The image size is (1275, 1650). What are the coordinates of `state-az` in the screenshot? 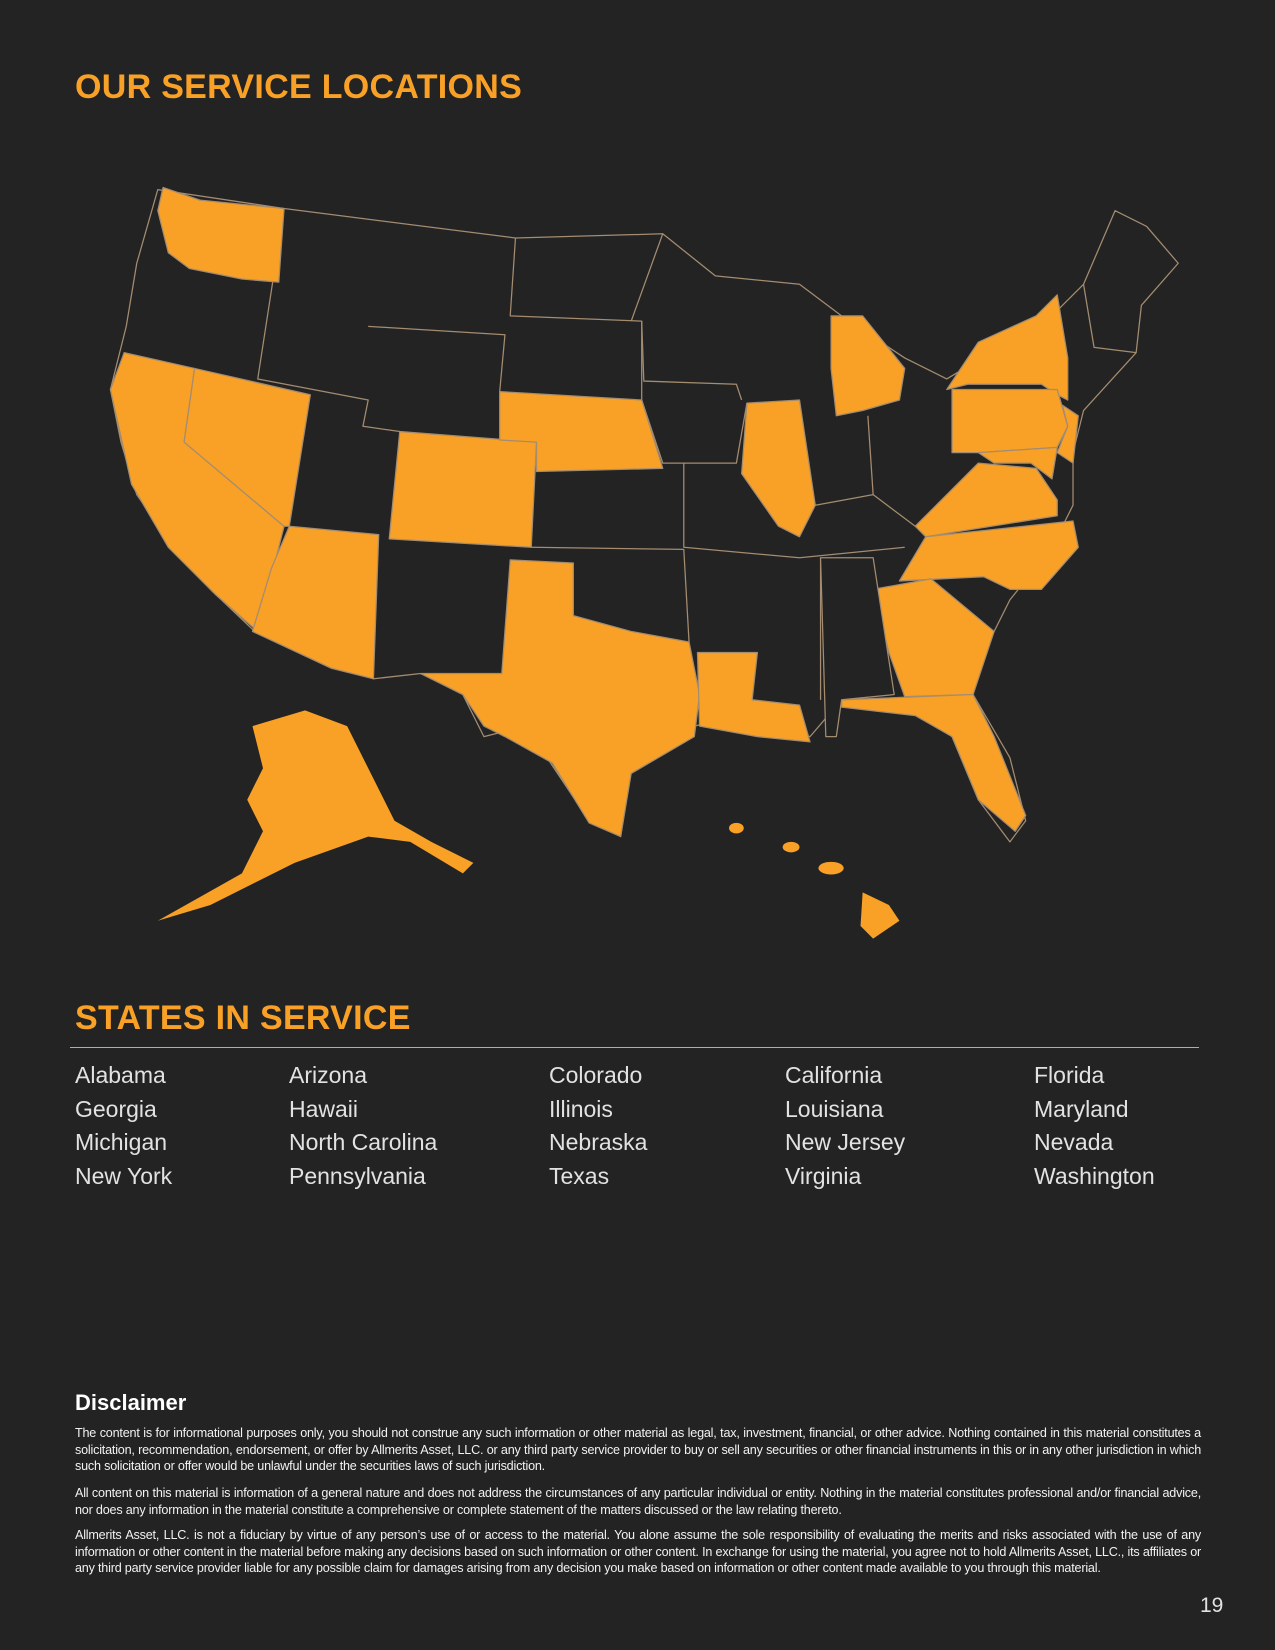 It's located at (315, 602).